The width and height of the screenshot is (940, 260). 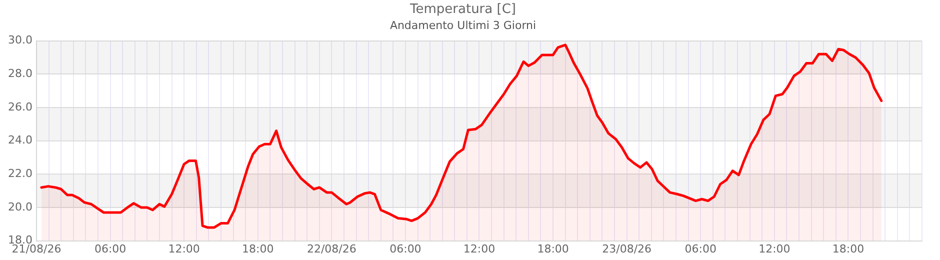 What do you see at coordinates (20, 107) in the screenshot?
I see `y-tick-label: 26.0` at bounding box center [20, 107].